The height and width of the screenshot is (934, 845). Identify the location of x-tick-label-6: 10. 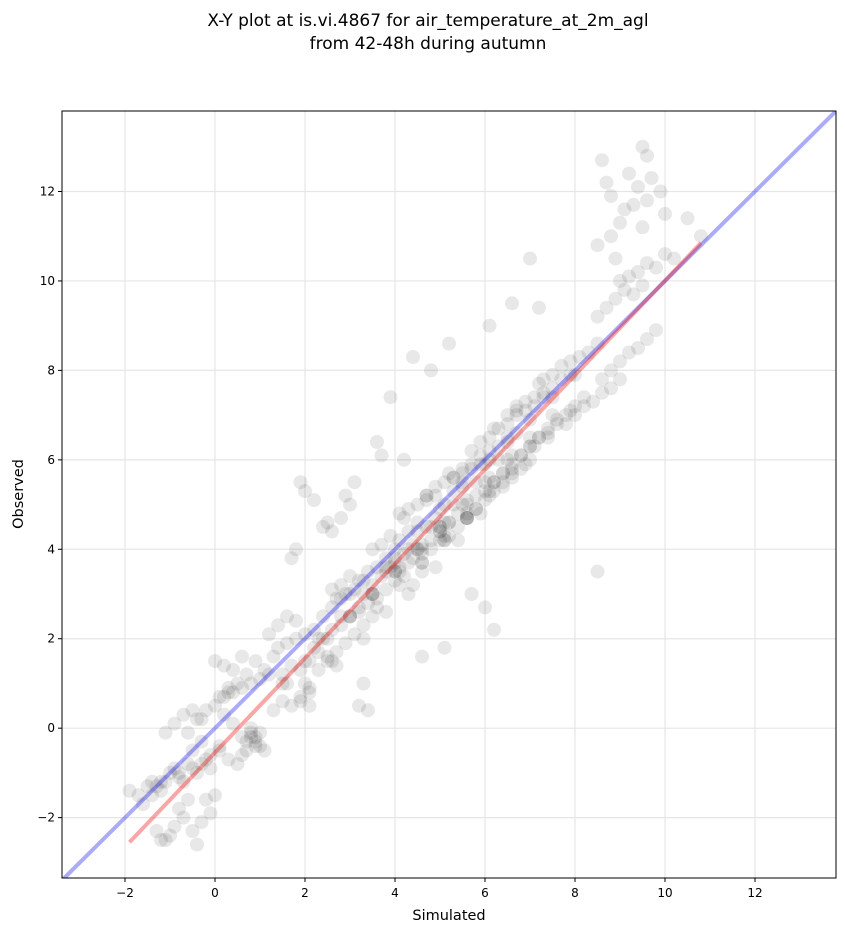
(664, 893).